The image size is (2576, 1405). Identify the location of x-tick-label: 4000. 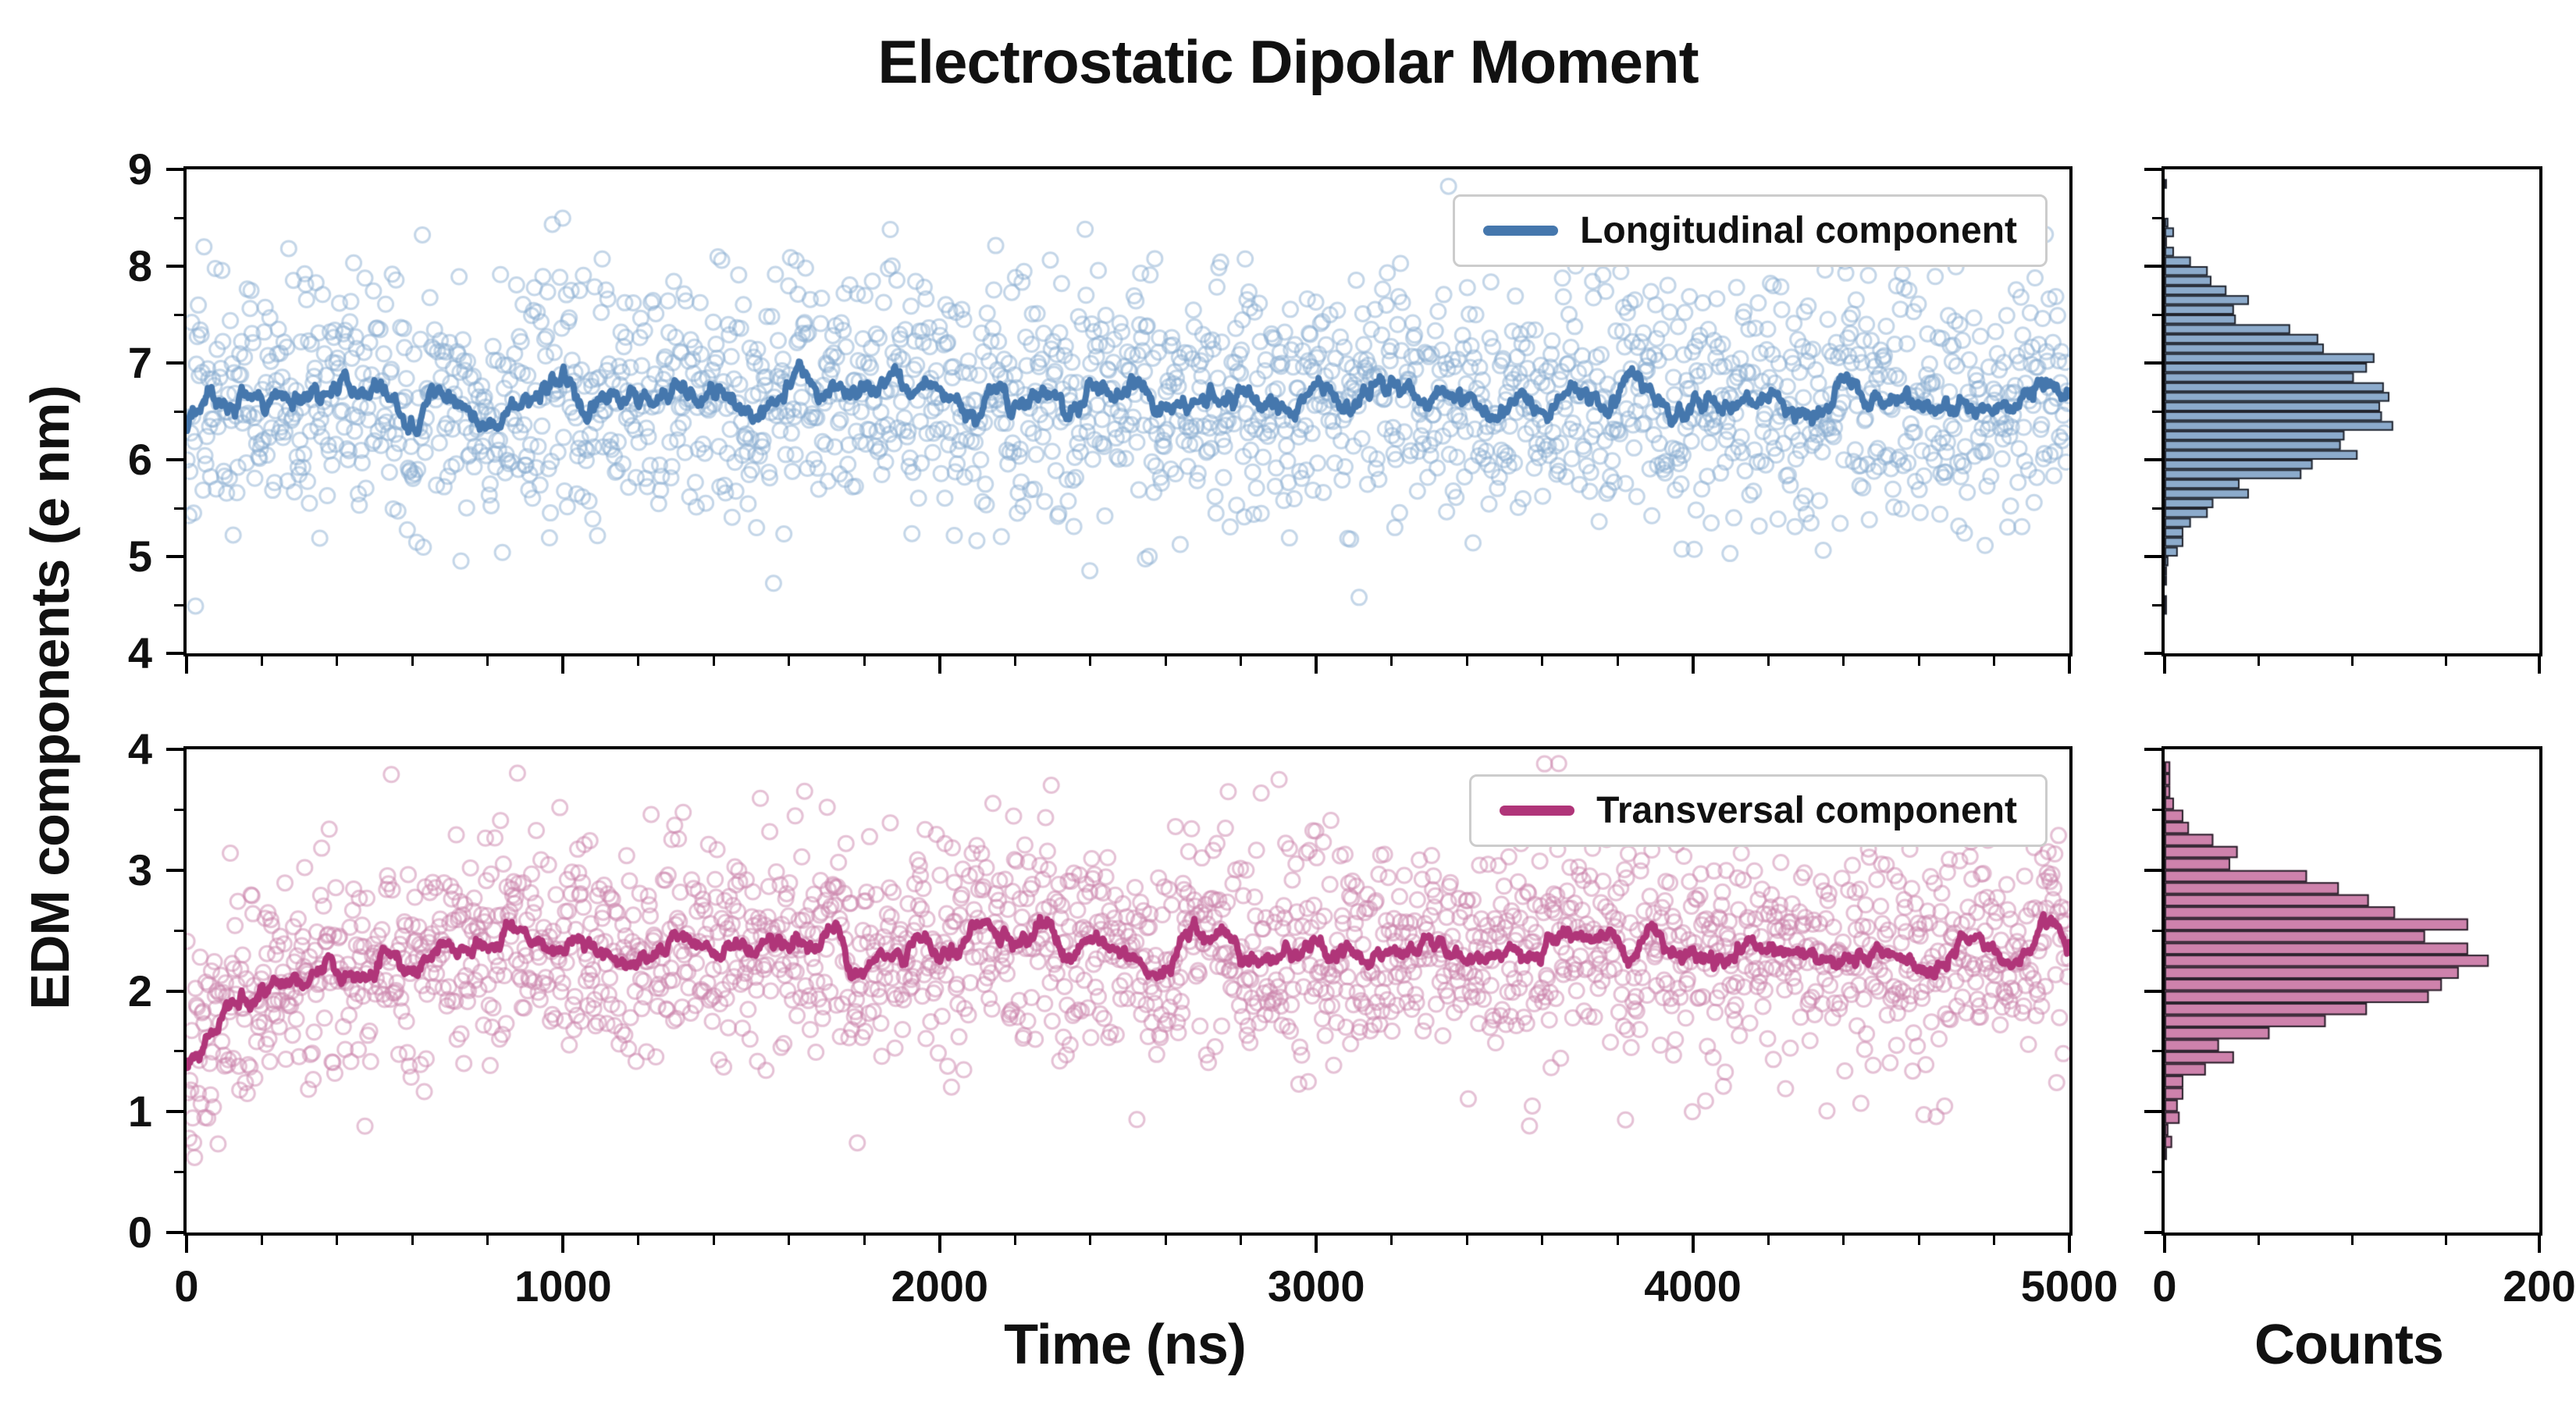
(1693, 1286).